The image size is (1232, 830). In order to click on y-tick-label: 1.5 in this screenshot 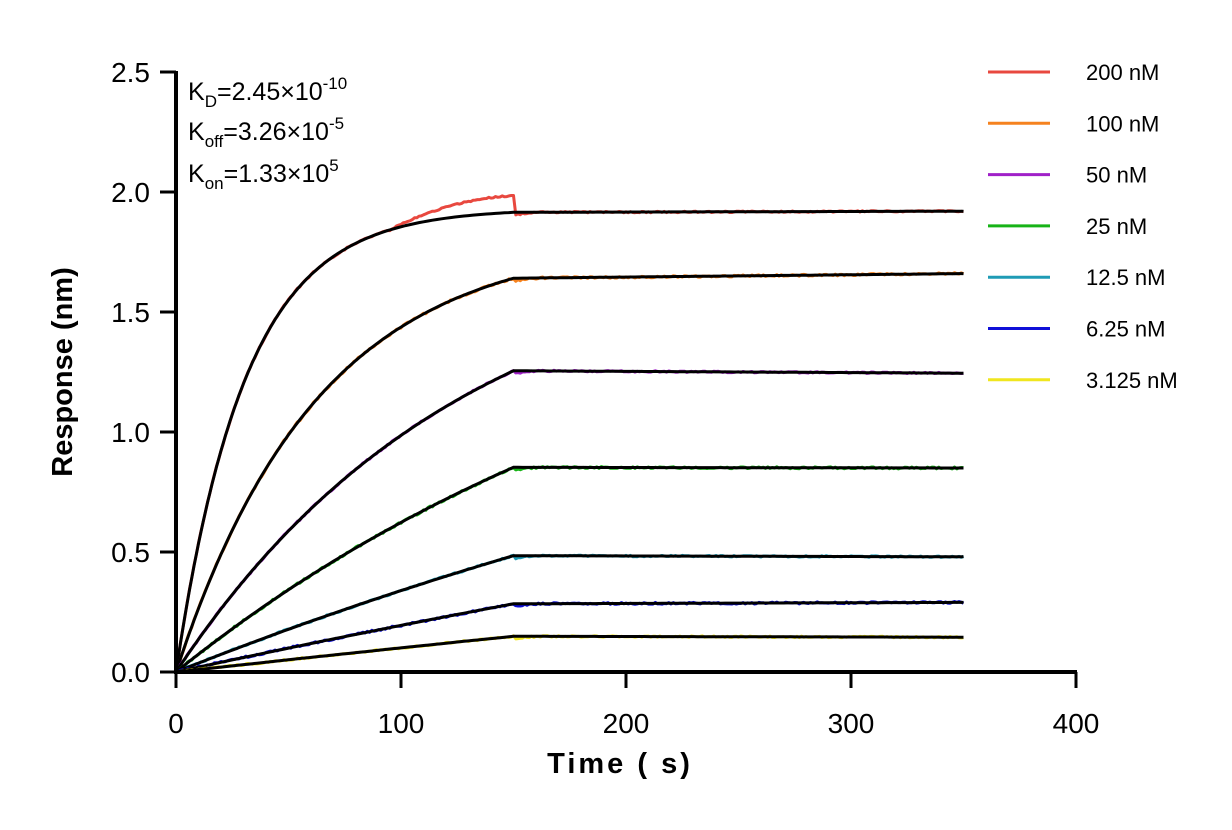, I will do `click(130, 312)`.